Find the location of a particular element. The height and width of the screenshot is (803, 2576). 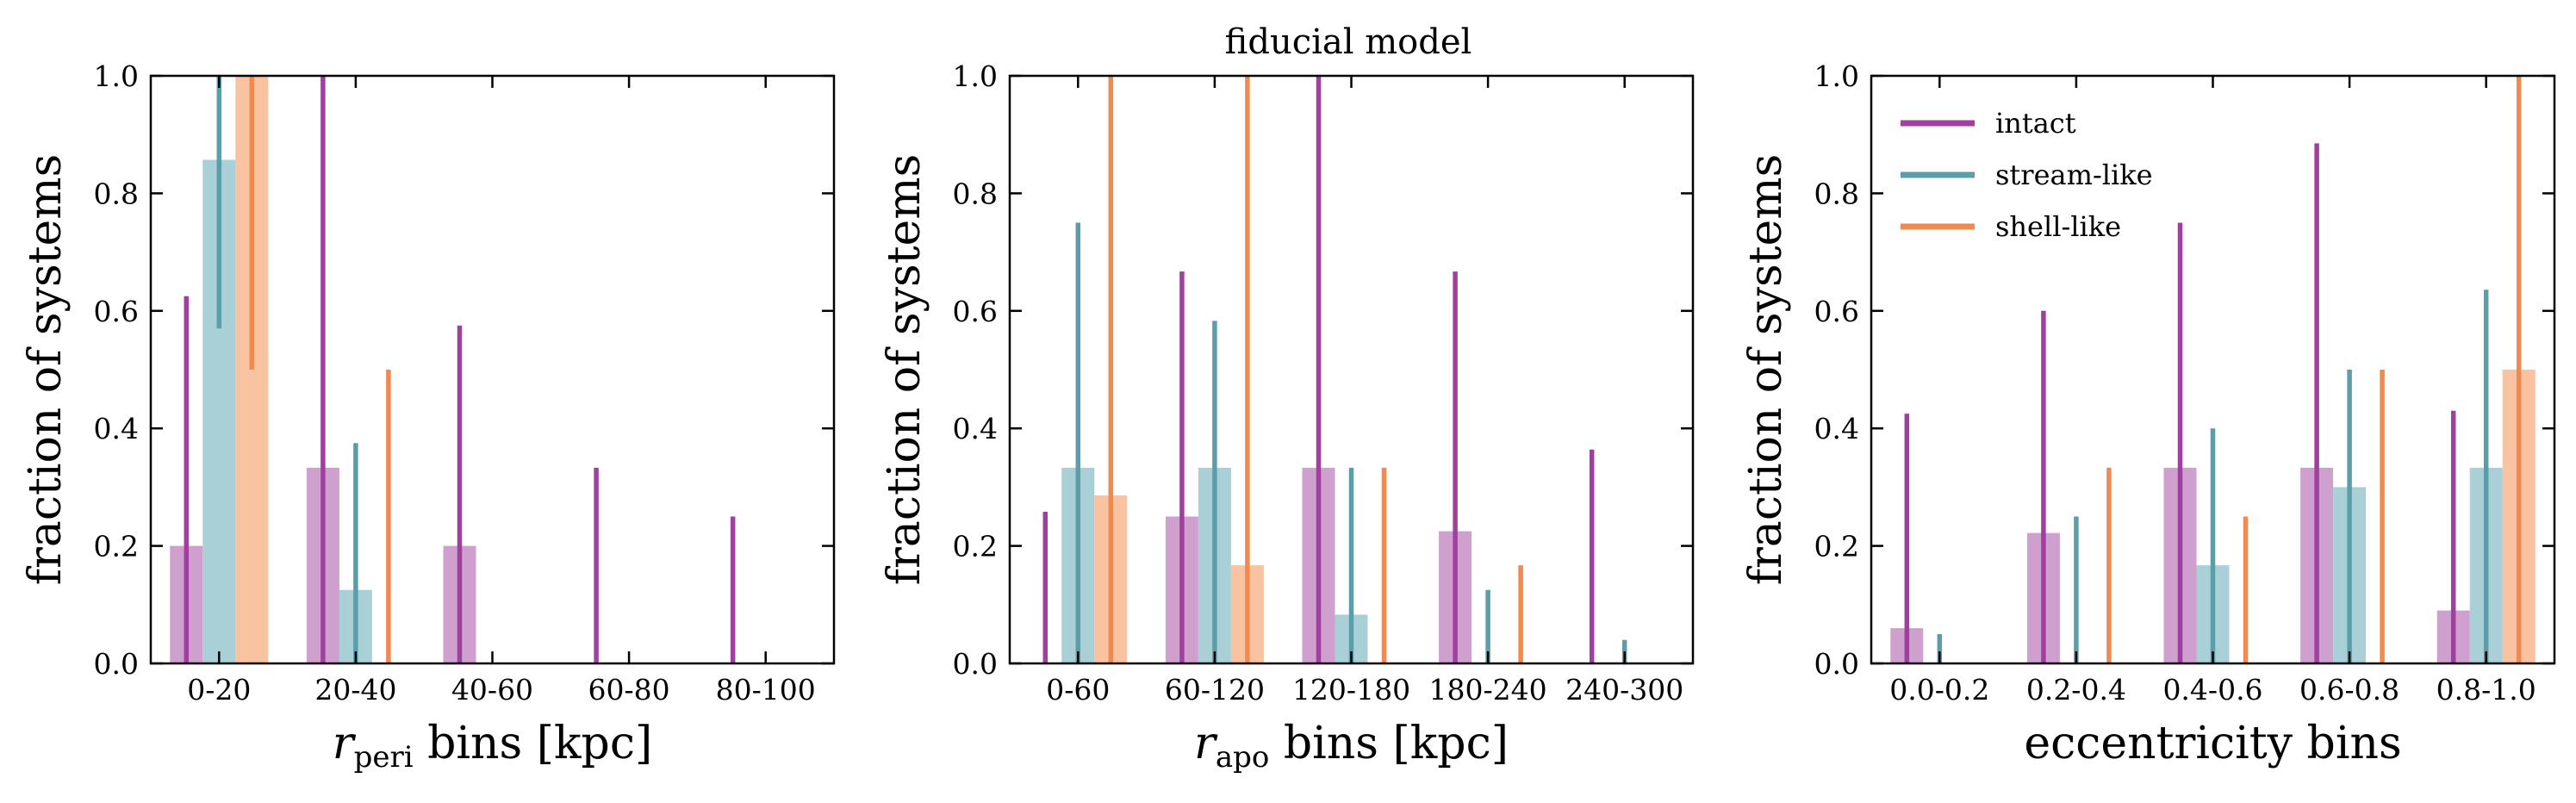

xtick-label: 0.6-0.8 is located at coordinates (2349, 690).